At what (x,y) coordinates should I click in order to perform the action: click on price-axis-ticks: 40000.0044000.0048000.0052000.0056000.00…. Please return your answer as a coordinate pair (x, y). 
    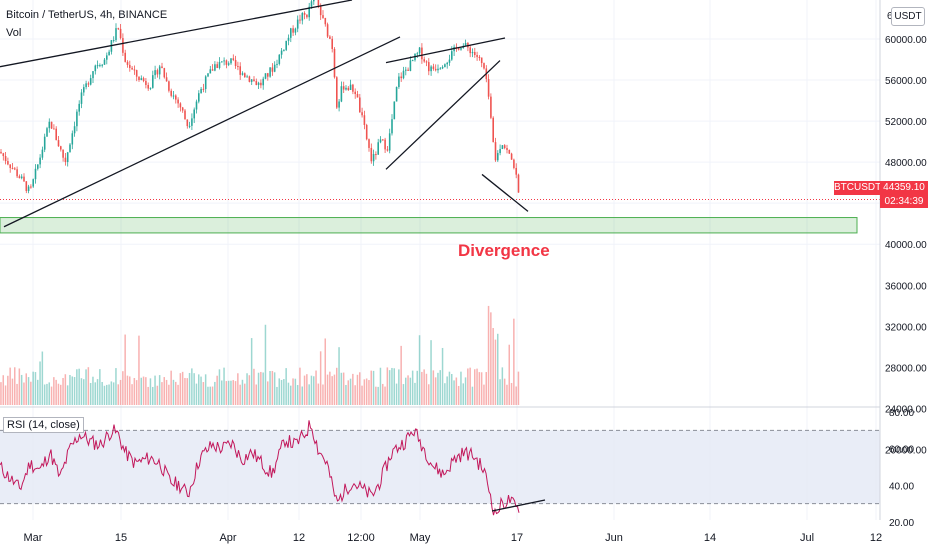
    Looking at the image, I should click on (906, 233).